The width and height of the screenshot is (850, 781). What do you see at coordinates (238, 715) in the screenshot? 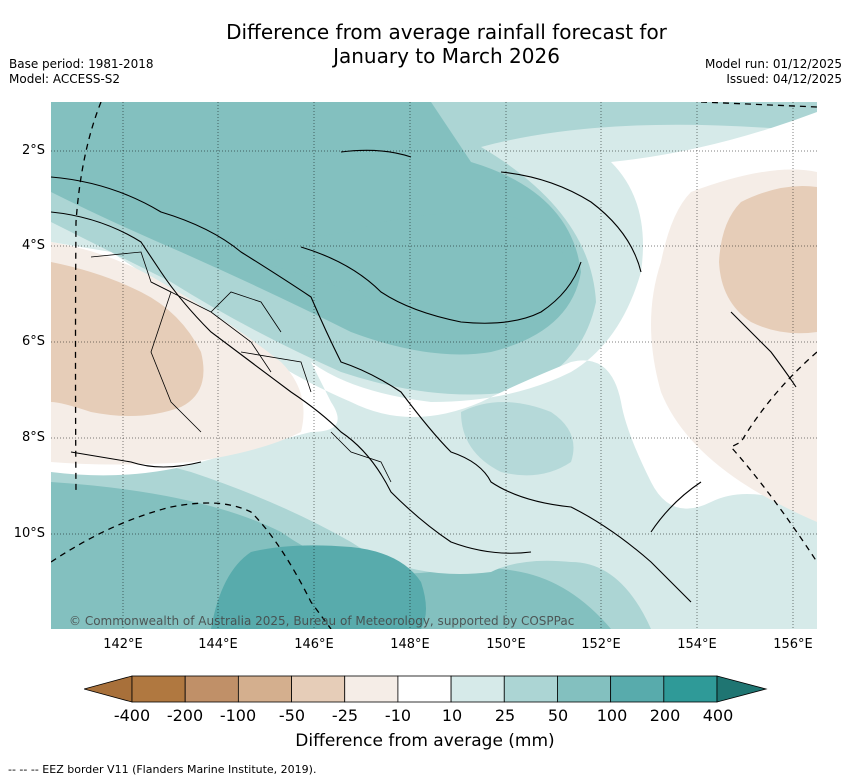
I see `cbar-label: -100` at bounding box center [238, 715].